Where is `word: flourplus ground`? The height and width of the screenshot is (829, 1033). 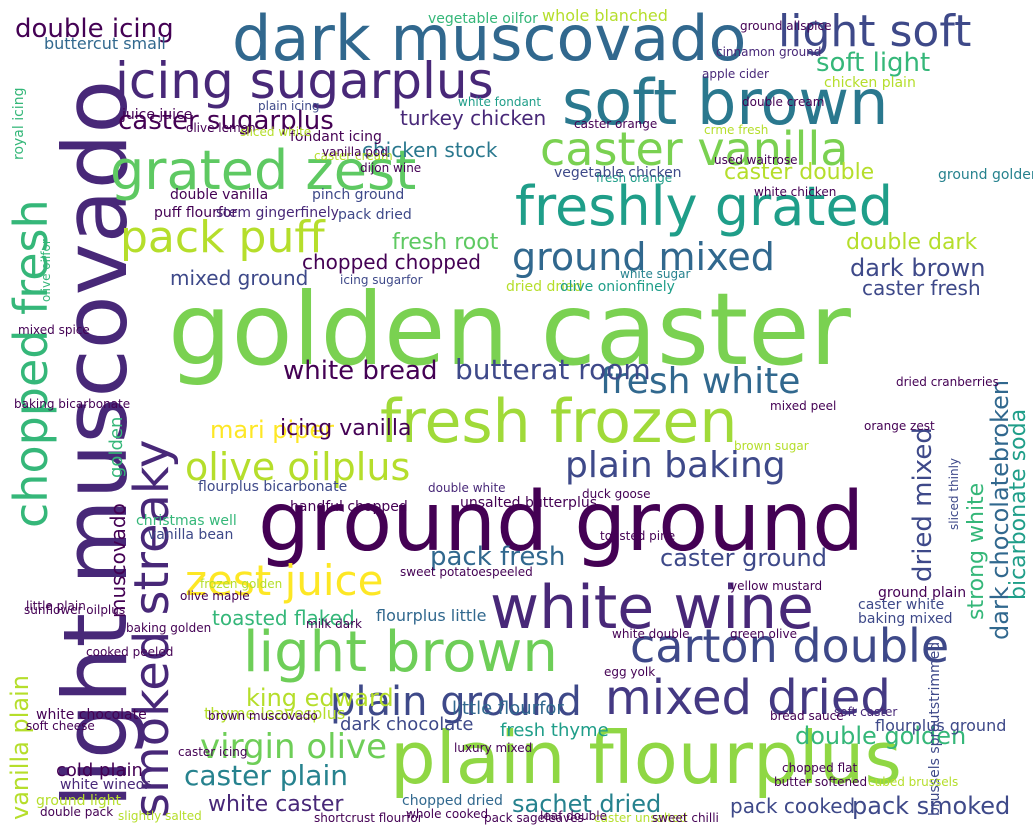
word: flourplus ground is located at coordinates (941, 725).